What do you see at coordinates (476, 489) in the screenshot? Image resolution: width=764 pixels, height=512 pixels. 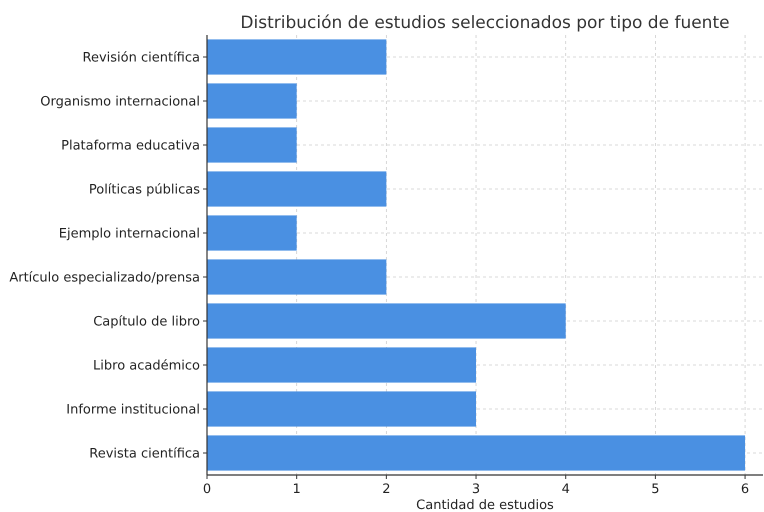 I see `x-tick-label: 3` at bounding box center [476, 489].